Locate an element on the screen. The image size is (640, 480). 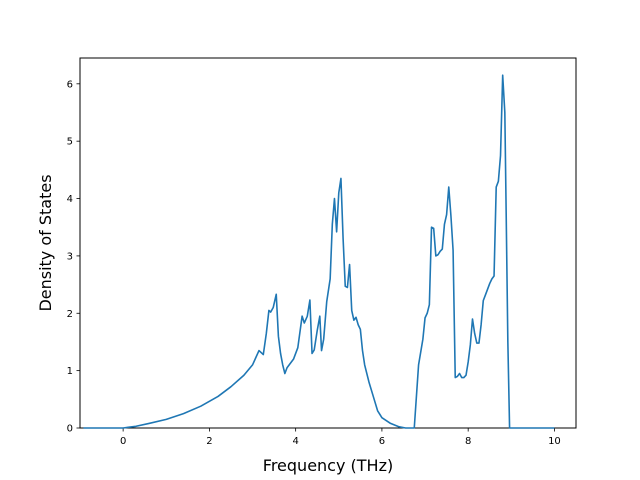
y-tick-label: 0 is located at coordinates (70, 429).